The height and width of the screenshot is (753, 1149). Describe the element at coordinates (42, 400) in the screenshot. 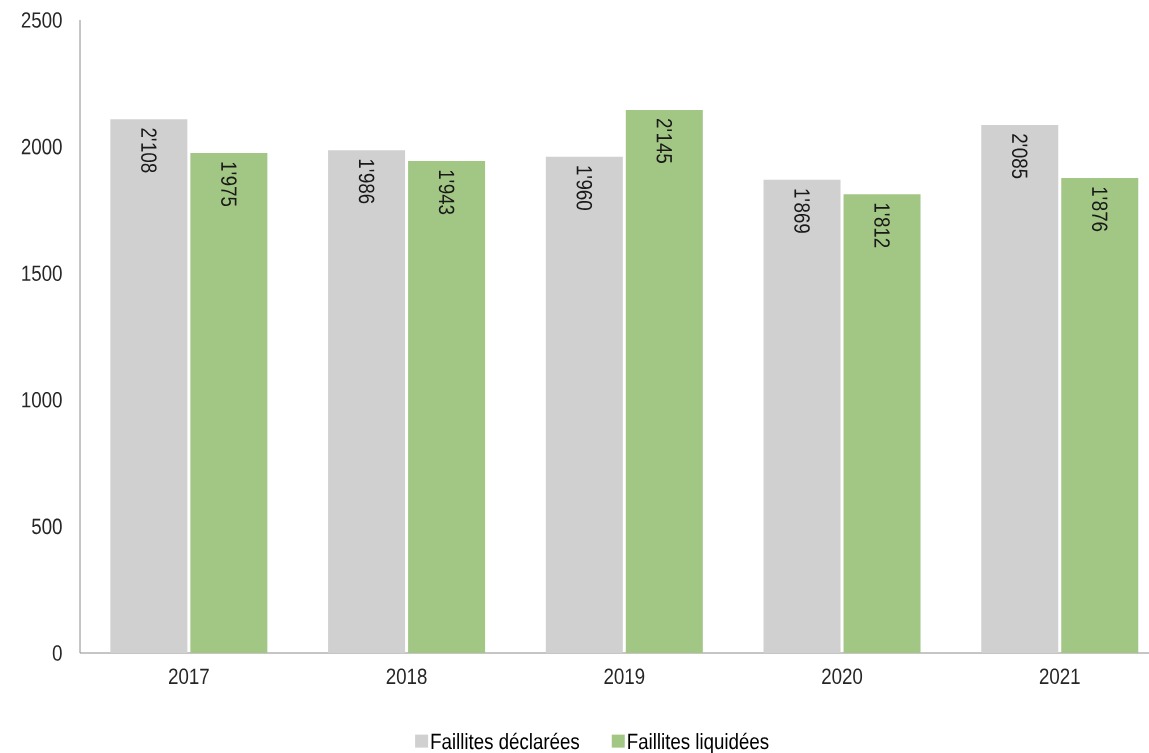

I see `y-tick-label: 1000` at that location.